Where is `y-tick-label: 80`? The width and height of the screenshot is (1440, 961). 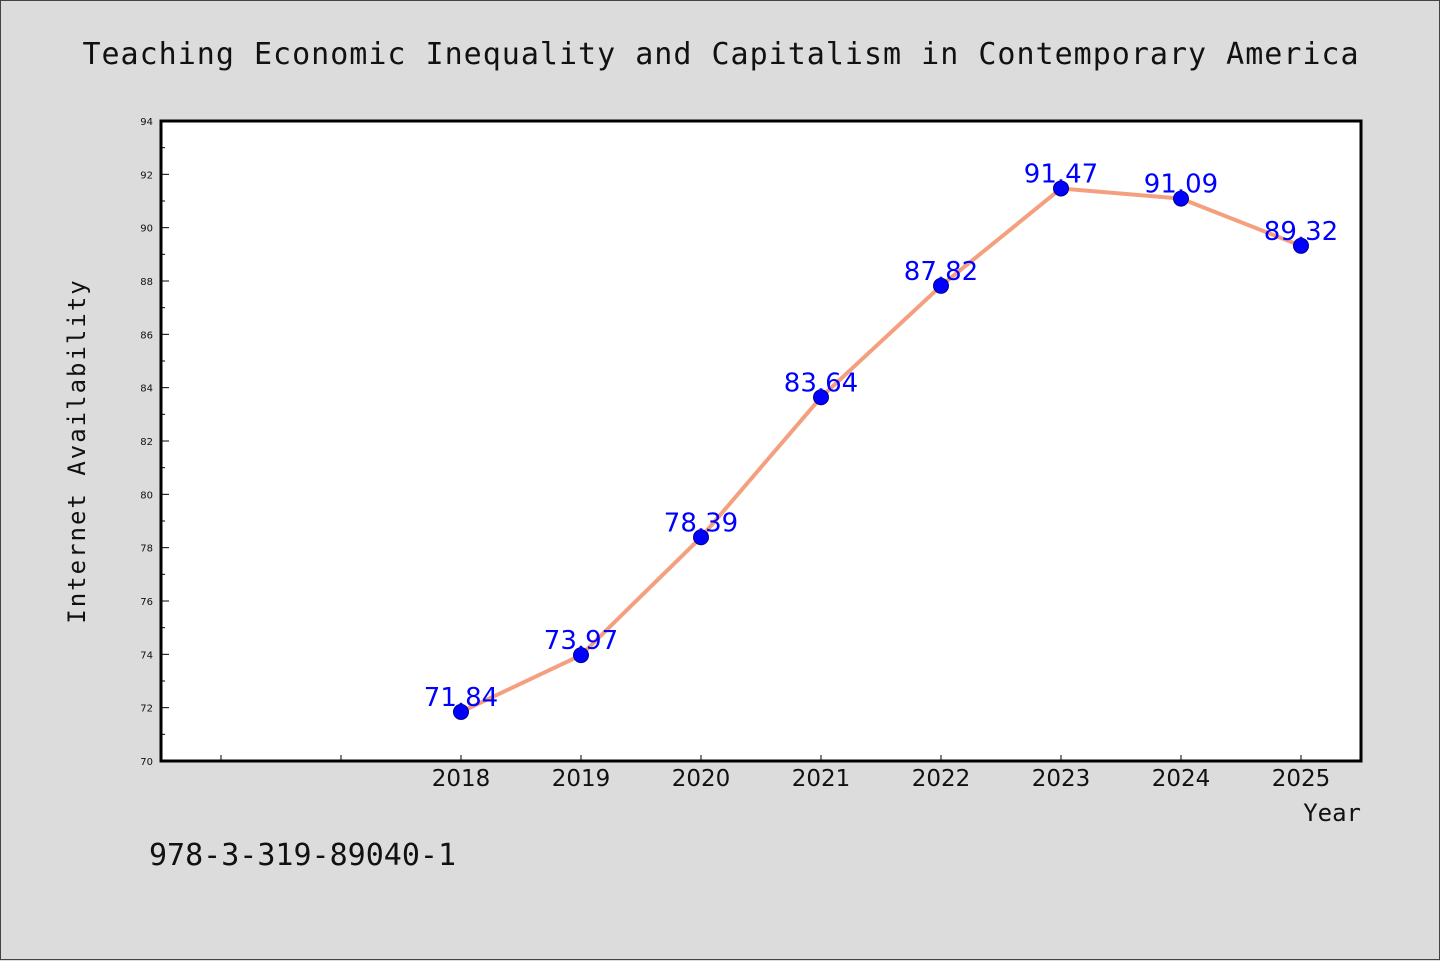 y-tick-label: 80 is located at coordinates (146, 495).